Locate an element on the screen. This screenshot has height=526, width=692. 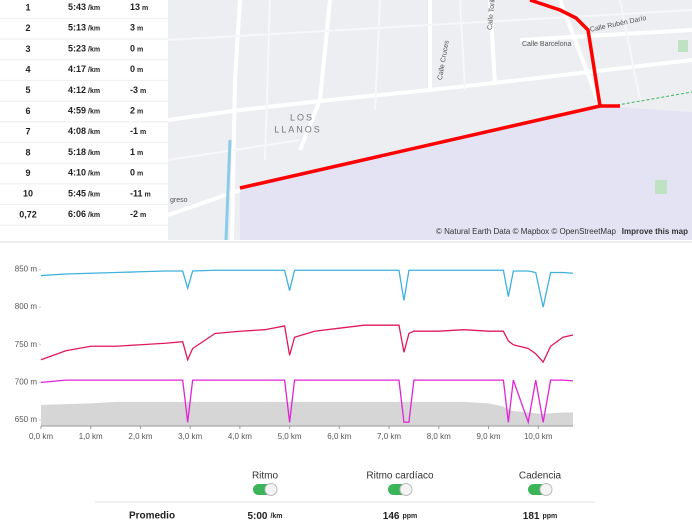
split-pace: 5:18/km is located at coordinates (84, 152).